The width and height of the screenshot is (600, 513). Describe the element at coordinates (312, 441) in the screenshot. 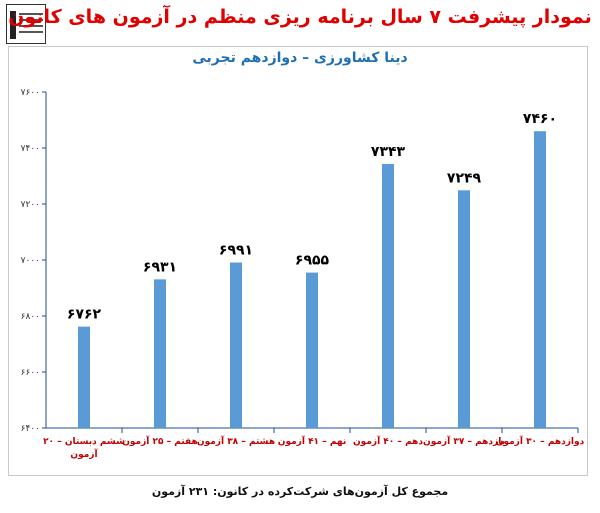

I see `x-tick-label: نهم – ۴۱ آزمون` at that location.